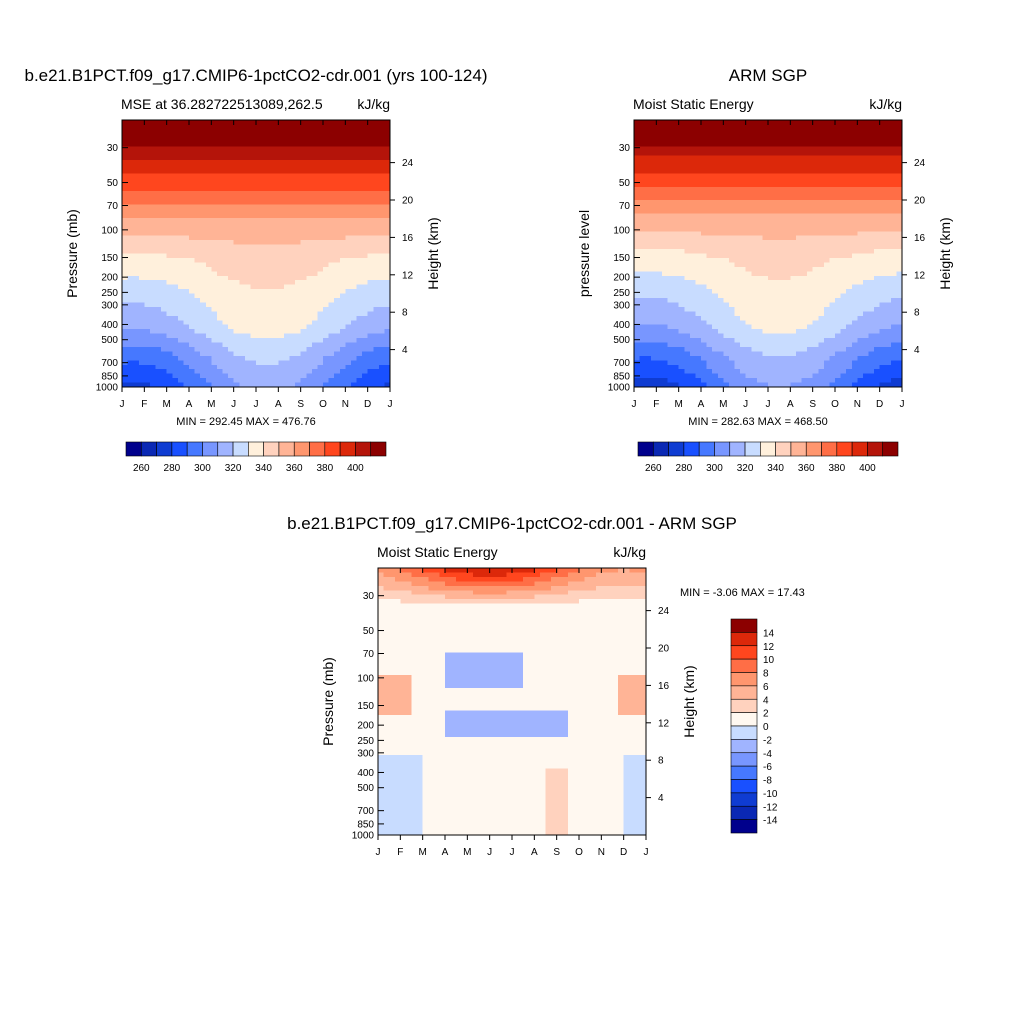 This screenshot has width=1024, height=1024. Describe the element at coordinates (210, 449) in the screenshot. I see `colorbar-swatch` at that location.